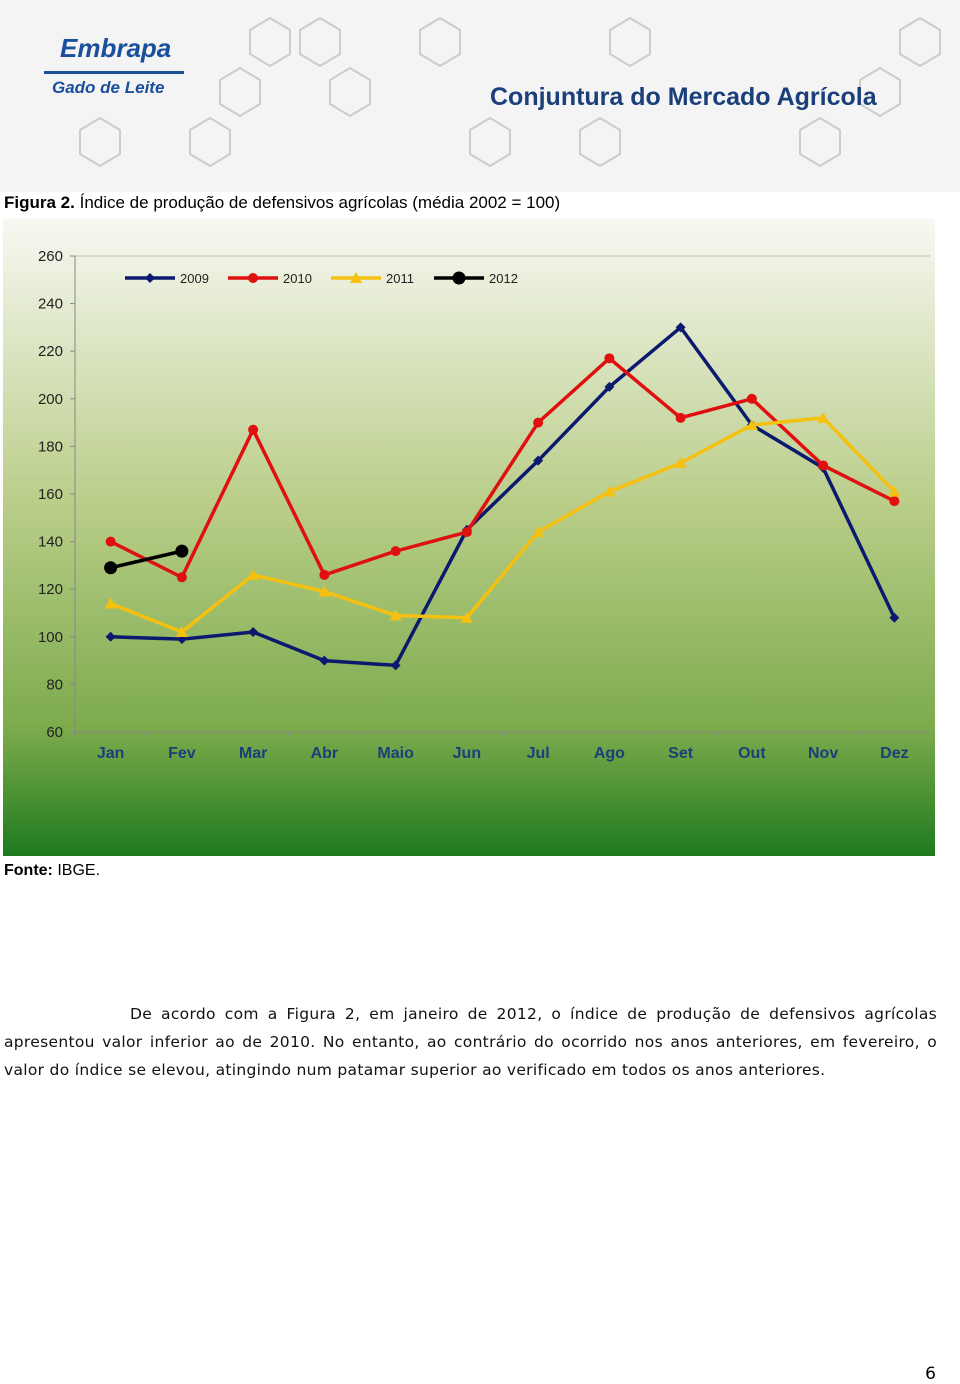  What do you see at coordinates (28, 870) in the screenshot?
I see `source-label: Fonte:` at bounding box center [28, 870].